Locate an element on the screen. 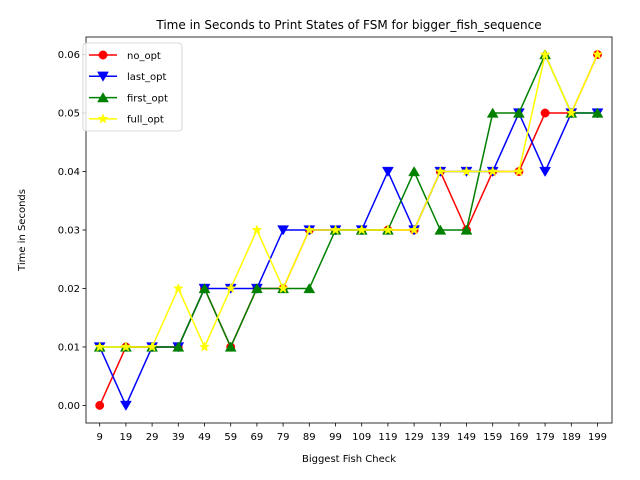 The image size is (640, 480). y-tick-label: 0.04 is located at coordinates (69, 172).